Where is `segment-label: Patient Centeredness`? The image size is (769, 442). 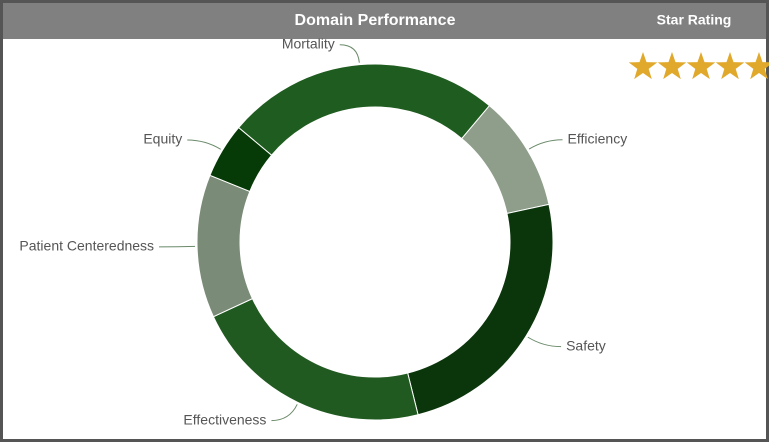 segment-label: Patient Centeredness is located at coordinates (86, 246).